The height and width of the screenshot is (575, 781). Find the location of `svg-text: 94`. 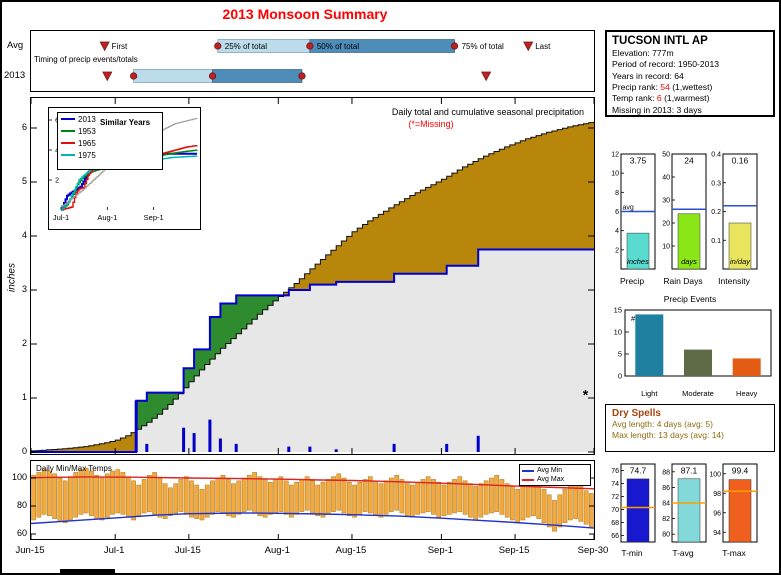

svg-text: 94 is located at coordinates (717, 533).